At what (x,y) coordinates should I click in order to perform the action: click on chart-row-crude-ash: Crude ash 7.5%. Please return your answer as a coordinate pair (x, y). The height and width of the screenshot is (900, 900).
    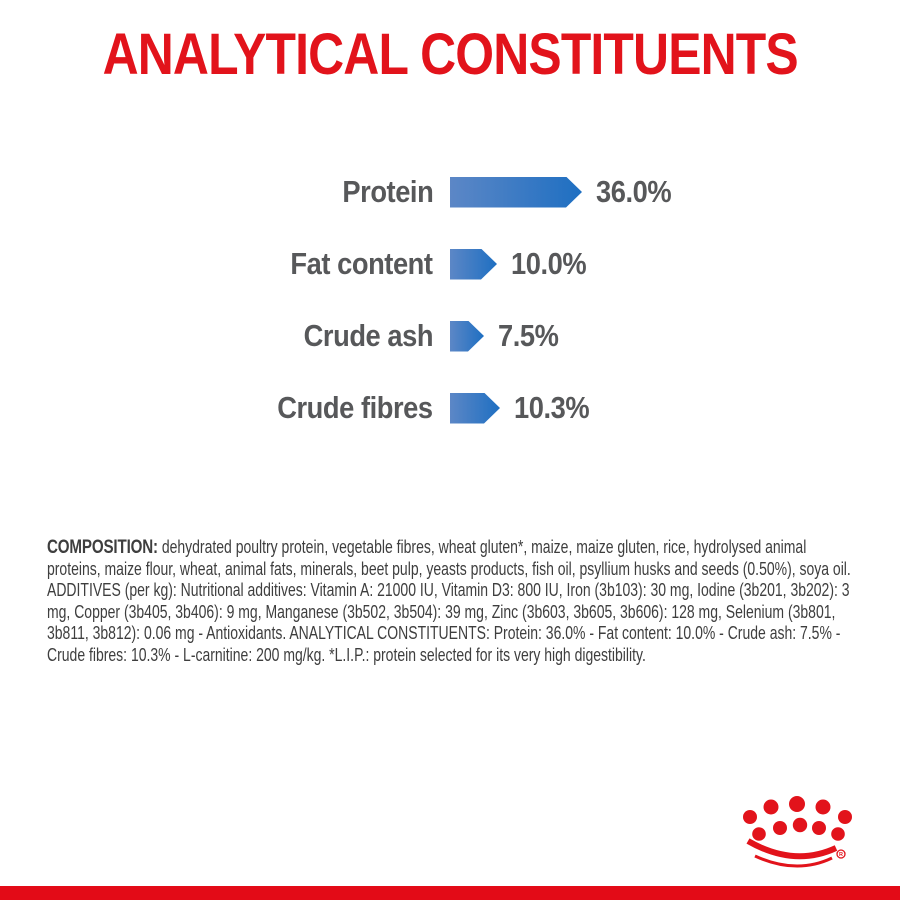
    Looking at the image, I should click on (450, 336).